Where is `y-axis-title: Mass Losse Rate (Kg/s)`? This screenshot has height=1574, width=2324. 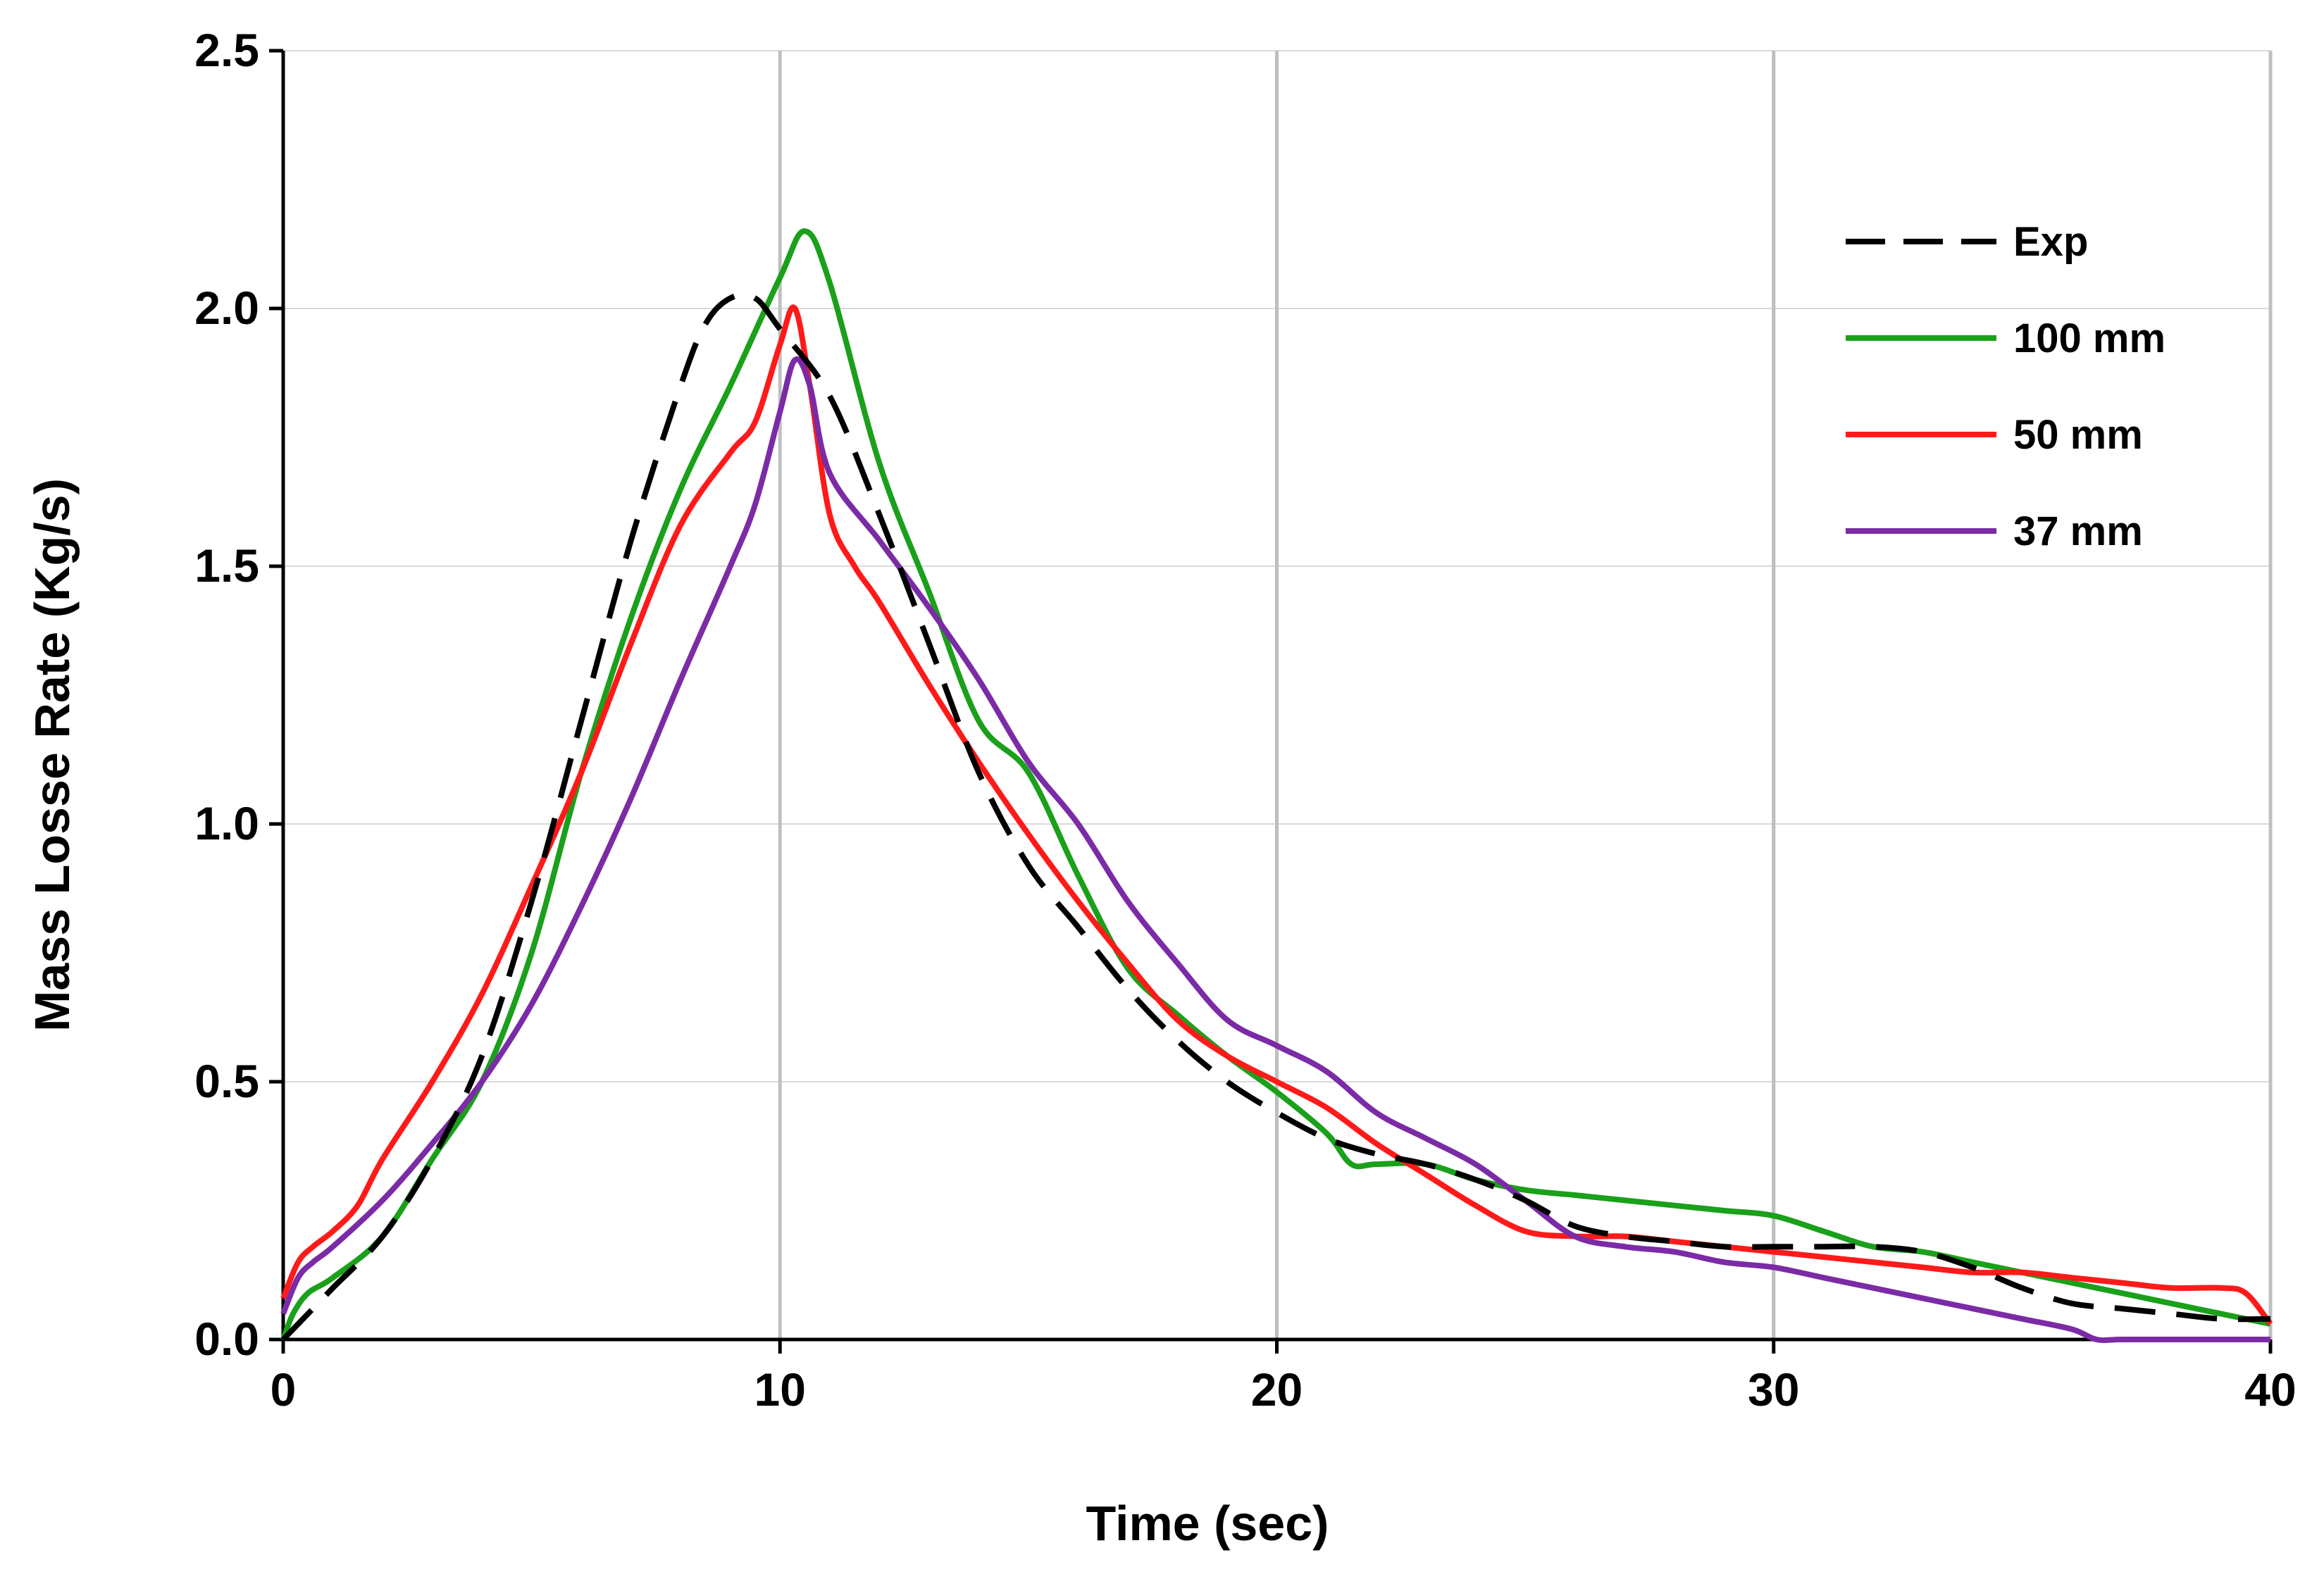
y-axis-title: Mass Losse Rate (Kg/s) is located at coordinates (52, 755).